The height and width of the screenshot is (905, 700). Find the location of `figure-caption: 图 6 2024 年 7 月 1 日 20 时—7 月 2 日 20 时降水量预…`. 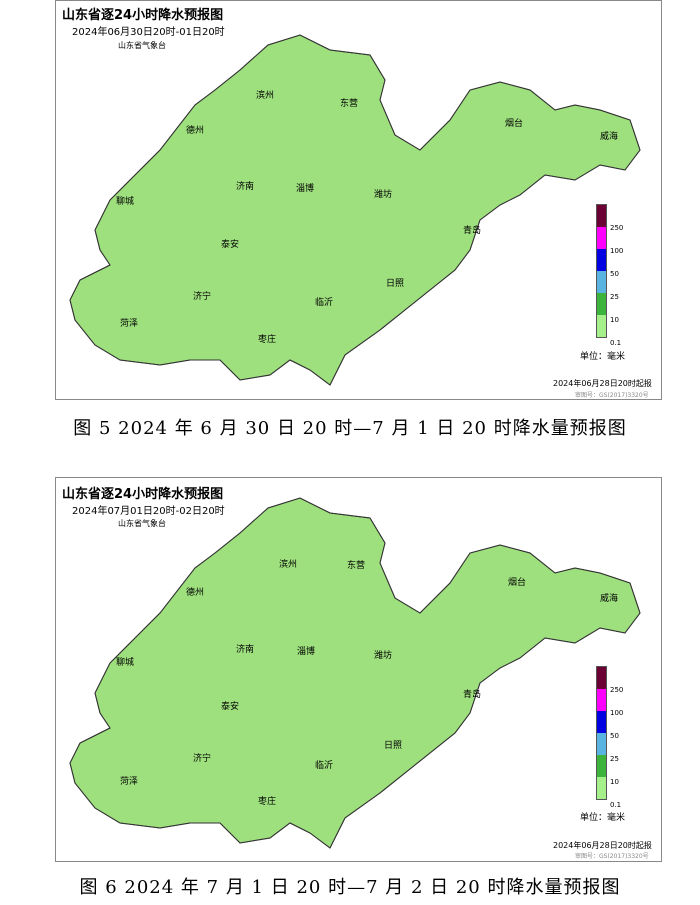

figure-caption: 图 6 2024 年 7 月 1 日 20 时—7 月 2 日 20 时降水量预… is located at coordinates (350, 887).